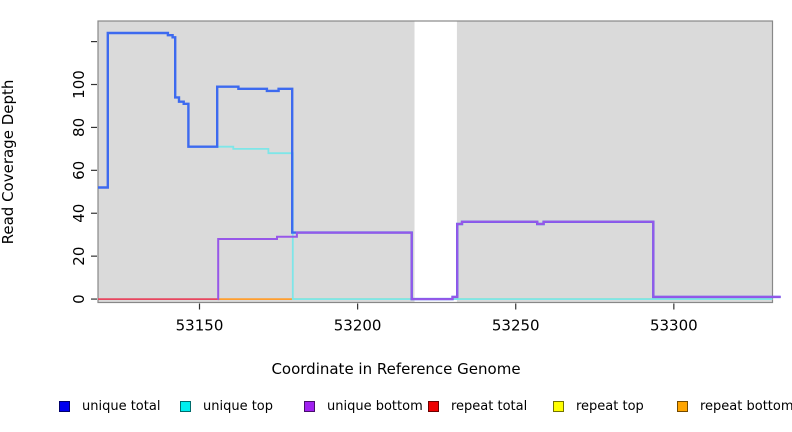 The width and height of the screenshot is (792, 432). What do you see at coordinates (79, 213) in the screenshot?
I see `y-tick-label: 40` at bounding box center [79, 213].